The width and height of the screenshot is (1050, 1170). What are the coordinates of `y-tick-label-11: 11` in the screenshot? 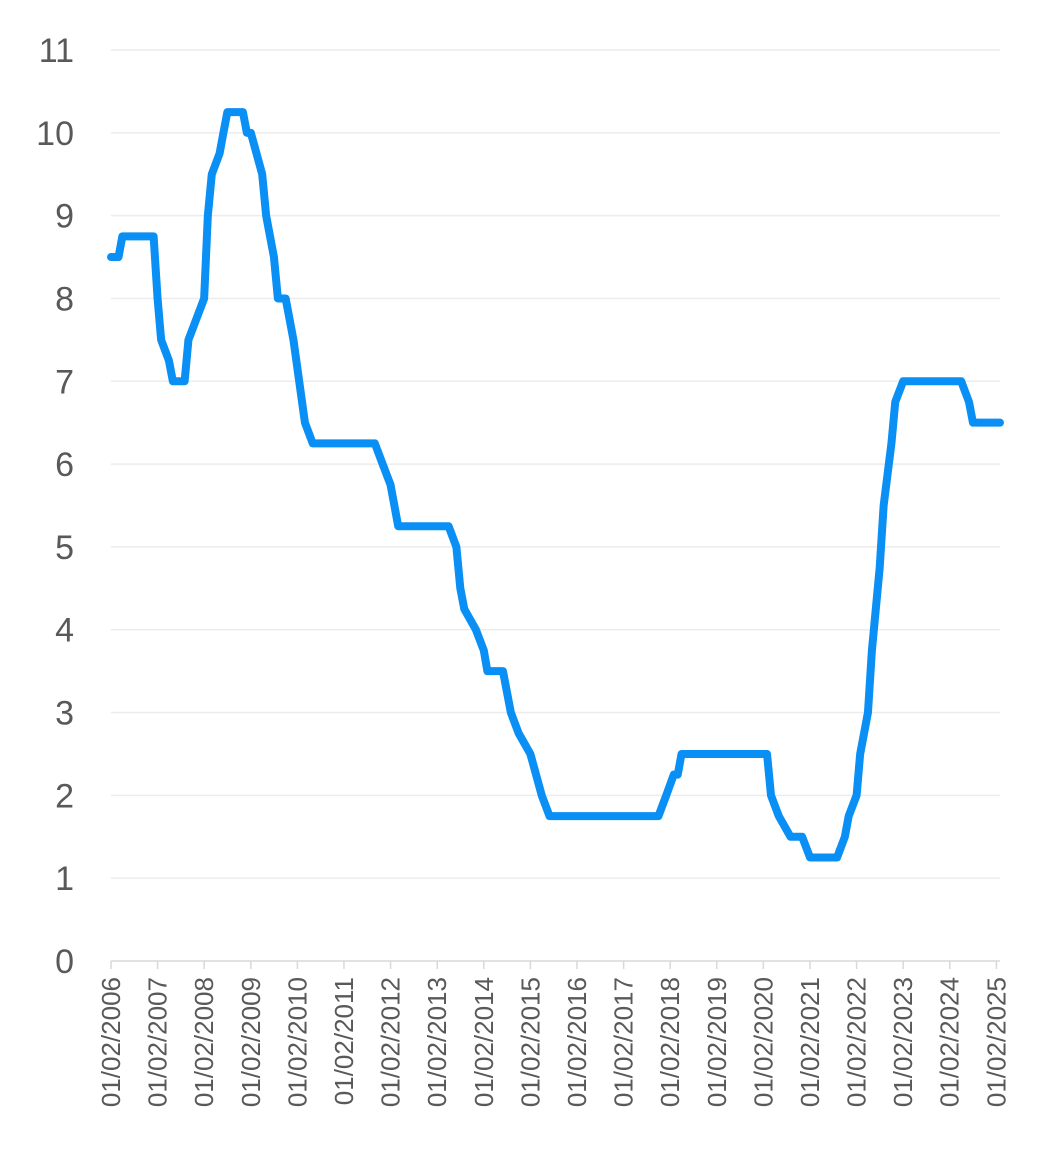 It's located at (56, 51).